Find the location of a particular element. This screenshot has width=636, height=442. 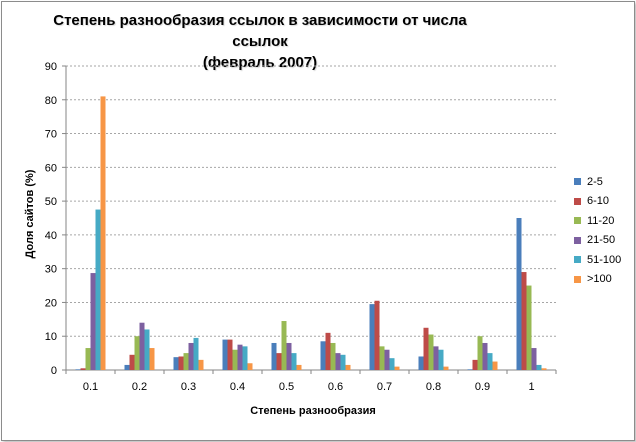

x-tick-label: 0.4 is located at coordinates (237, 387).